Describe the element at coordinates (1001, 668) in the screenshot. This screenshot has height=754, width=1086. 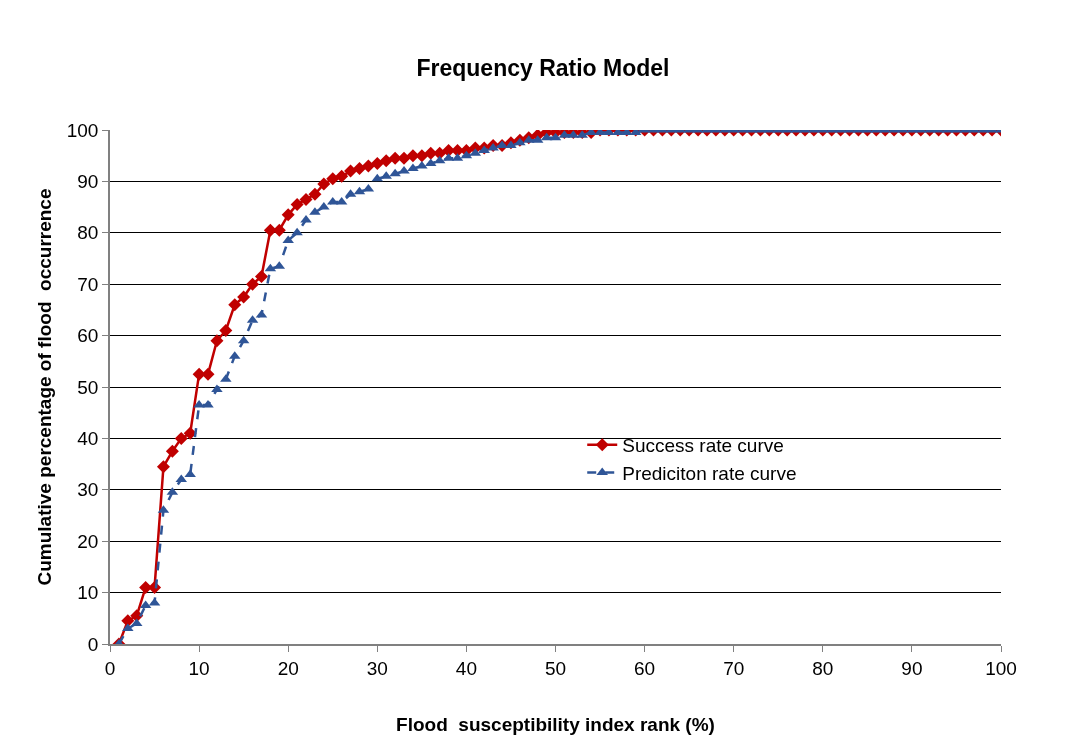
I see `x-tick-label: 100` at that location.